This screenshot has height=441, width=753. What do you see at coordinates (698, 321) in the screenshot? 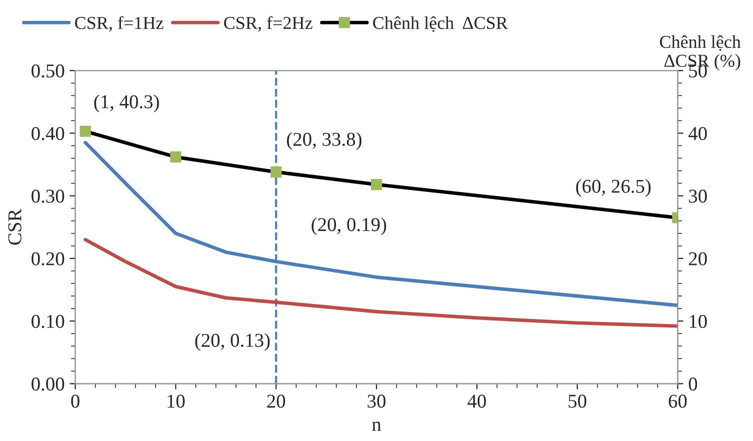
I see `y2-tick-label: 10` at bounding box center [698, 321].